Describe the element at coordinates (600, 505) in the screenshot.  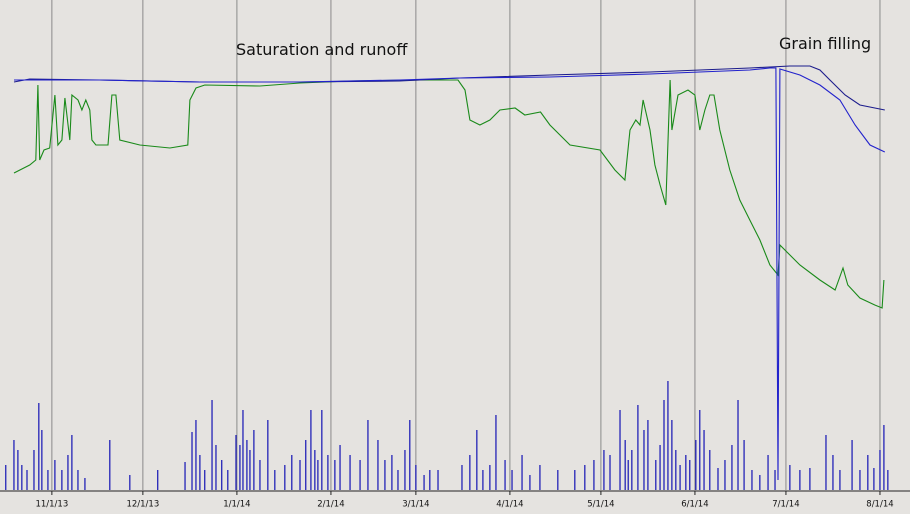
I see `x-tick-label: 5/1/14` at that location.